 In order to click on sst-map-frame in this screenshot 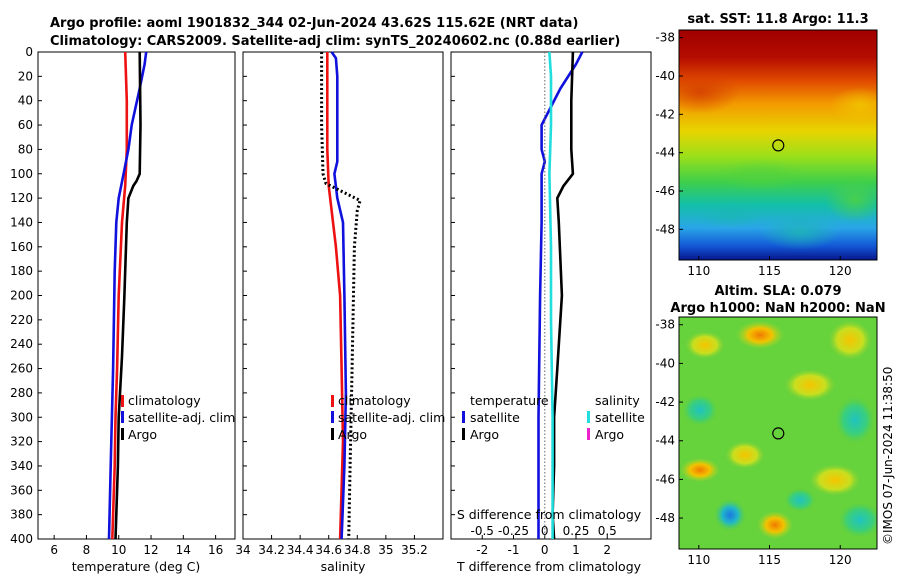, I will do `click(778, 145)`.